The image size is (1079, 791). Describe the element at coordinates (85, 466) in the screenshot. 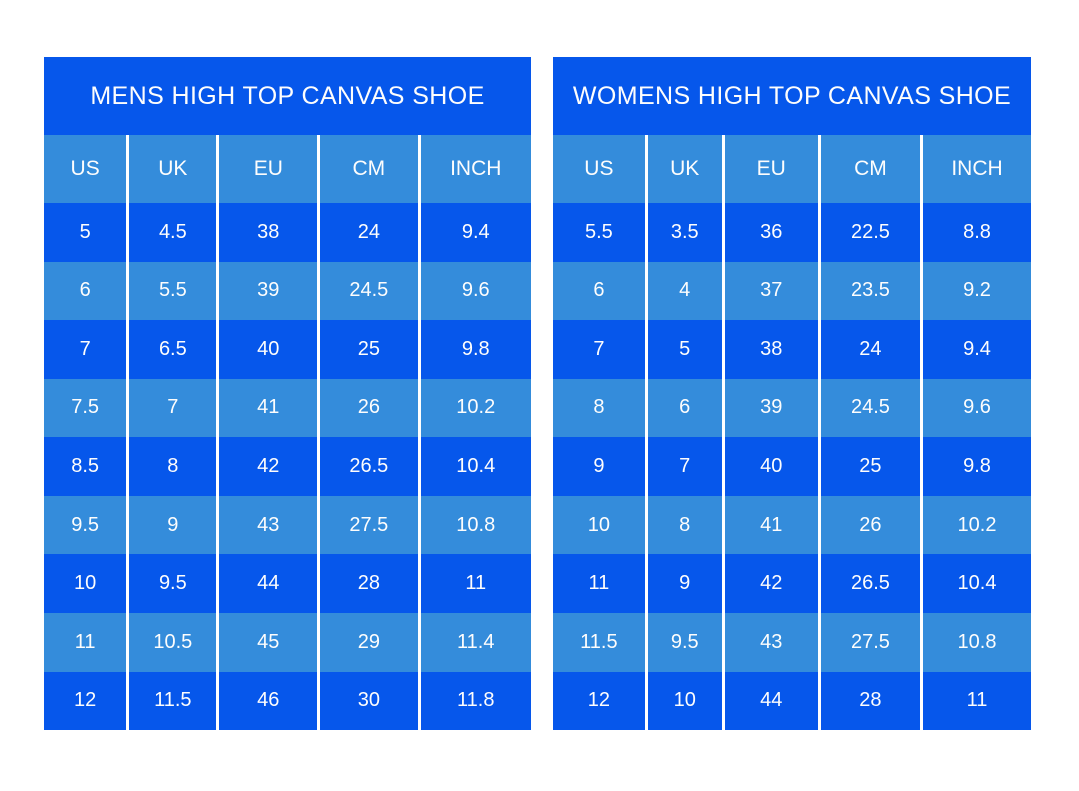

I see `table-cell-us: 8.5` at that location.